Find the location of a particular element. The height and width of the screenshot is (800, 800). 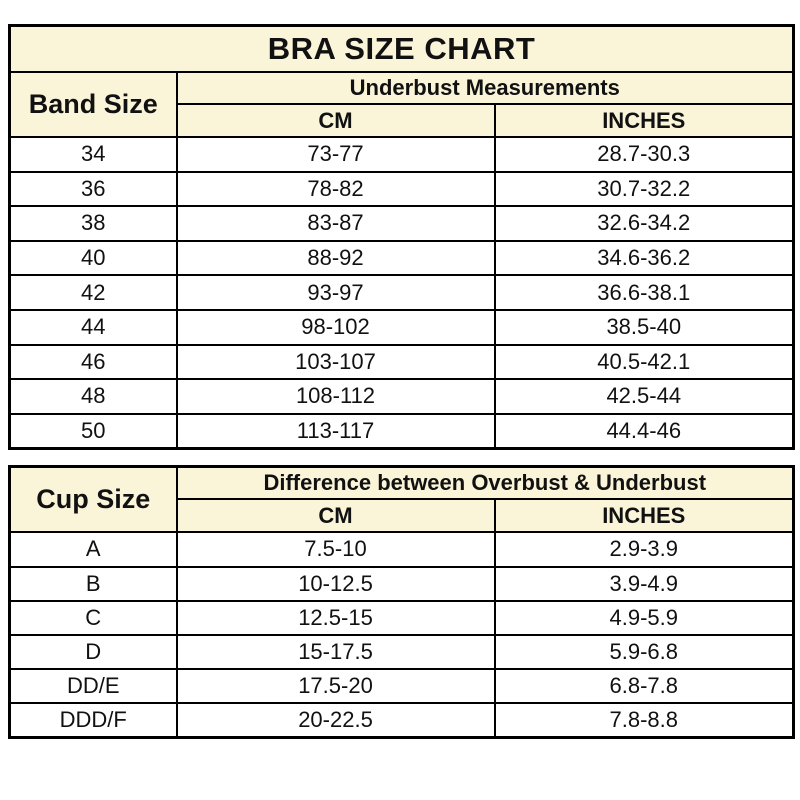

table-row: C 12.5-15 4.9-5.9 is located at coordinates (401, 617).